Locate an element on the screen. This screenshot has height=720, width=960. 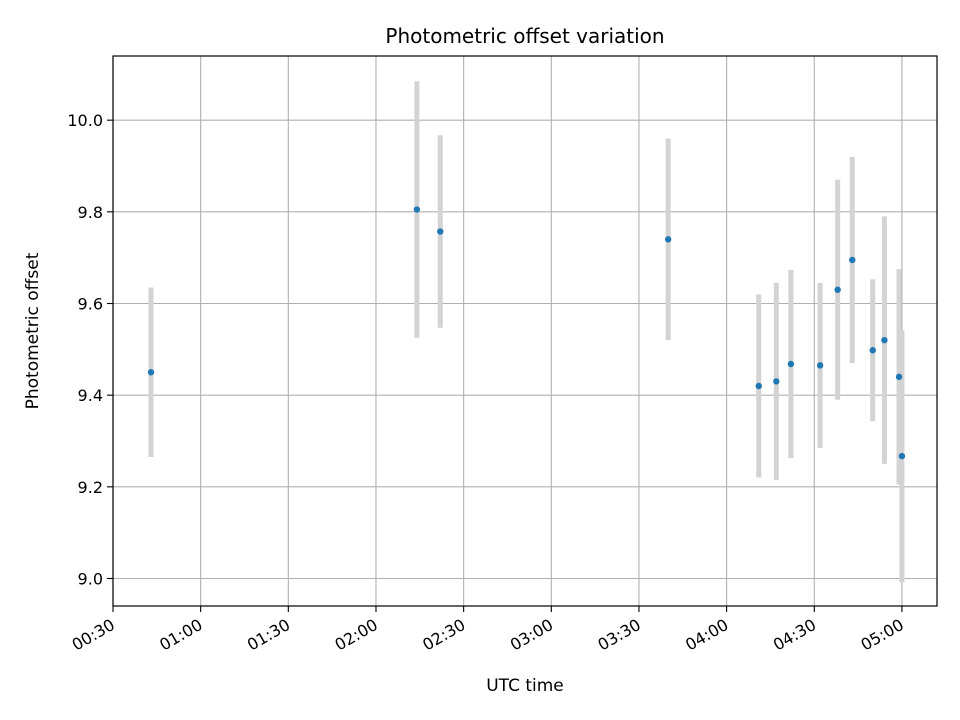
x-tick-label: 03:00 is located at coordinates (531, 635).